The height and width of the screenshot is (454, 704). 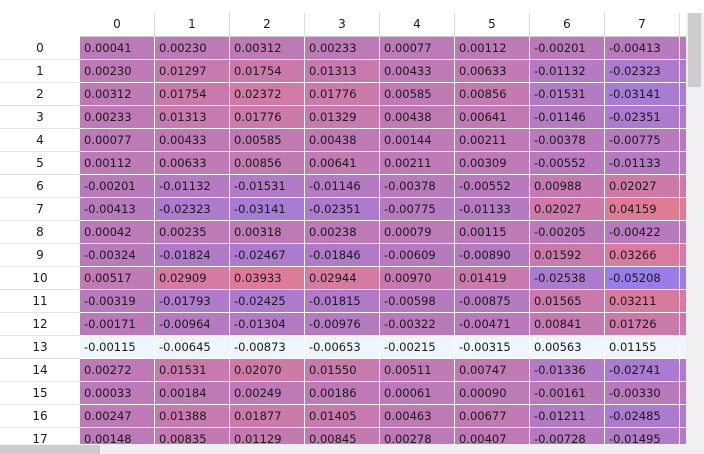 I want to click on row-header: 8, so click(x=40, y=232).